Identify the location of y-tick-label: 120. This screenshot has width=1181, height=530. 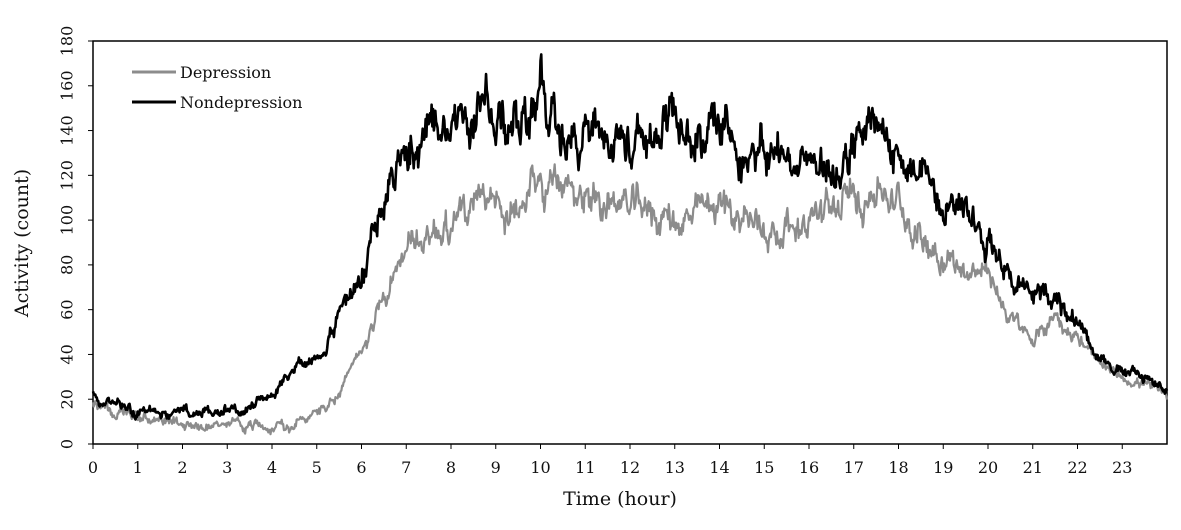
(67, 175).